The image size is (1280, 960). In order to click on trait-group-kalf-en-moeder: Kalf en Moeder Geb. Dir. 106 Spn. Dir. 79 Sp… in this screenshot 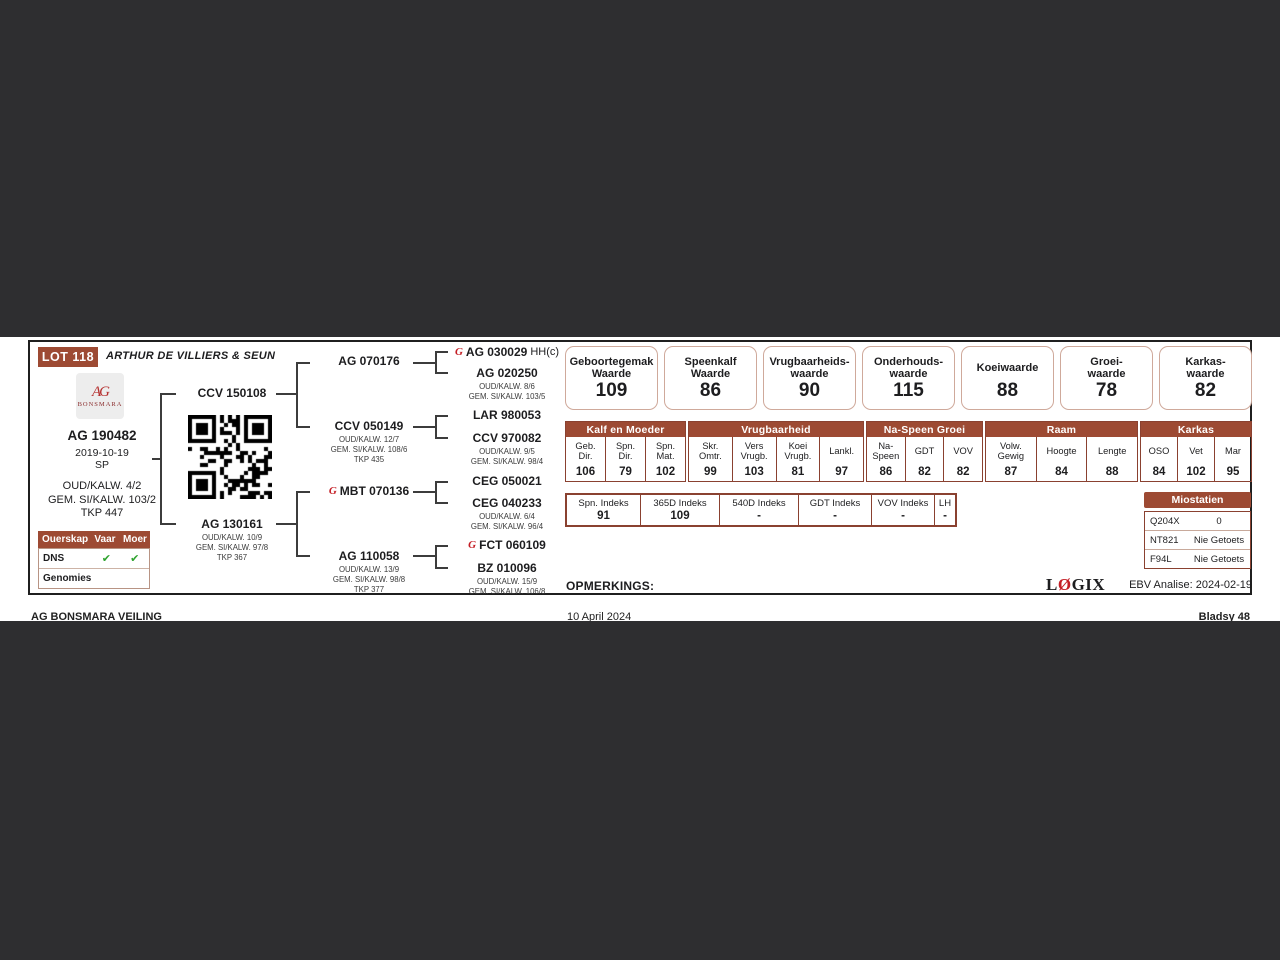, I will do `click(625, 451)`.